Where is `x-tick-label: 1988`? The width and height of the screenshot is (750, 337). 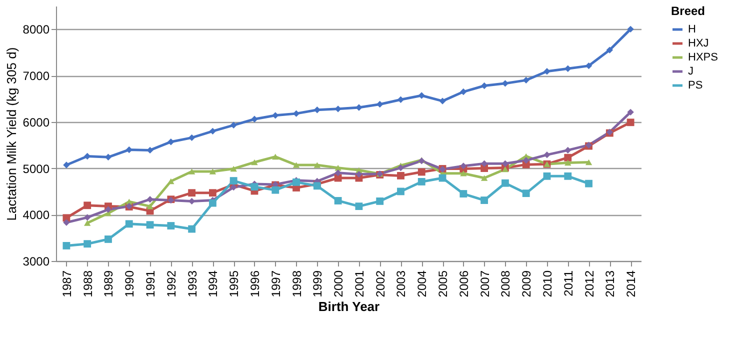 x-tick-label: 1988 is located at coordinates (87, 284).